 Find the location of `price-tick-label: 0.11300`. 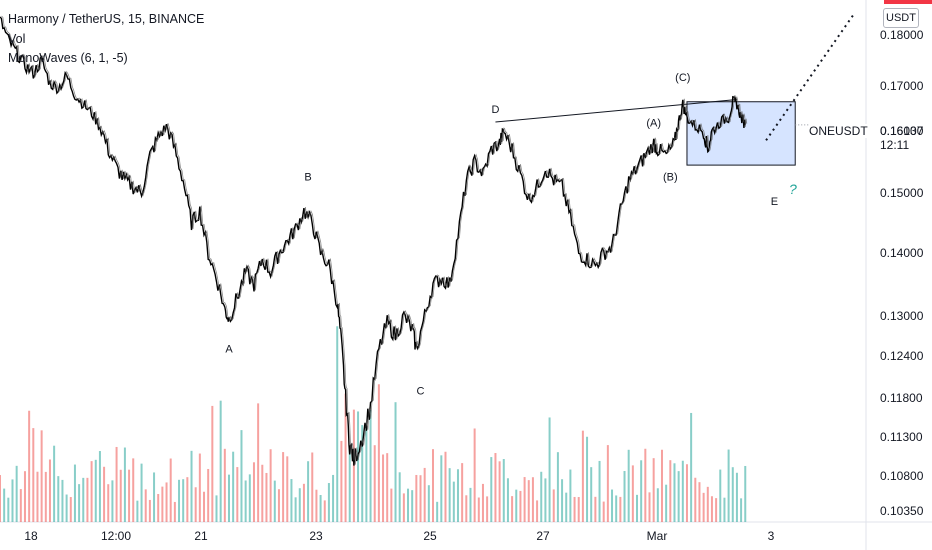

price-tick-label: 0.11300 is located at coordinates (901, 437).